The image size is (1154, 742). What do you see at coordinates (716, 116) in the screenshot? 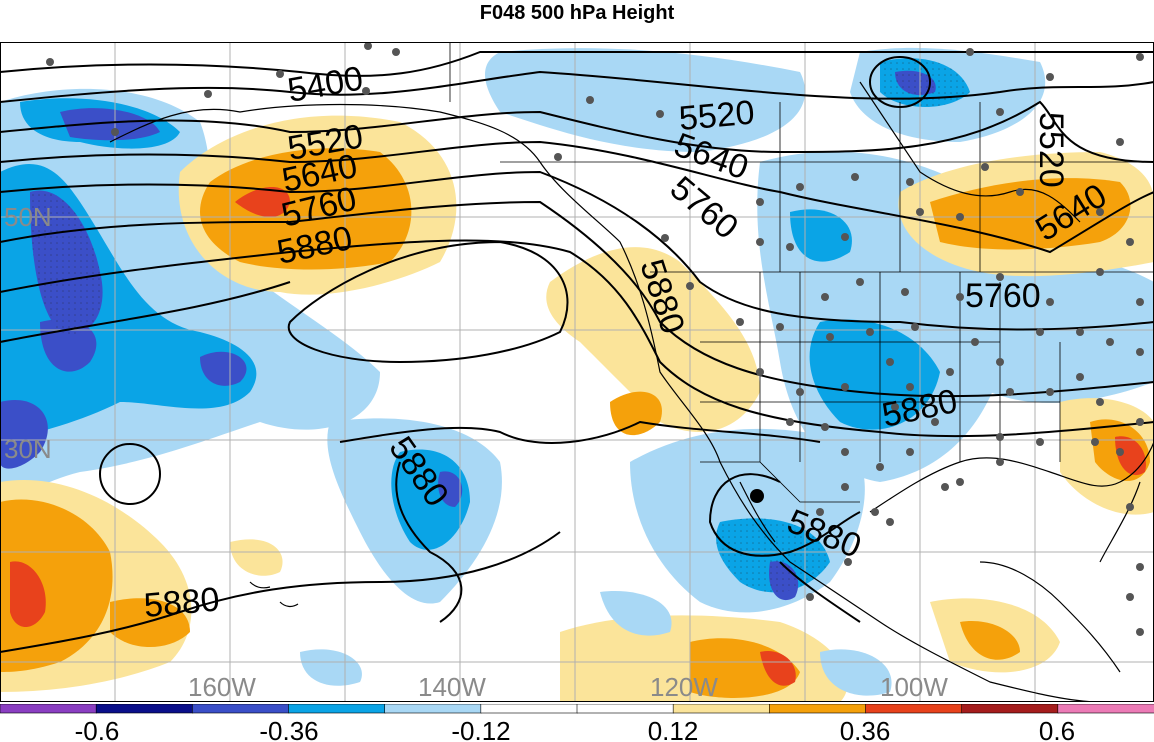
I see `contour-label-5520-center: 5520` at bounding box center [716, 116].